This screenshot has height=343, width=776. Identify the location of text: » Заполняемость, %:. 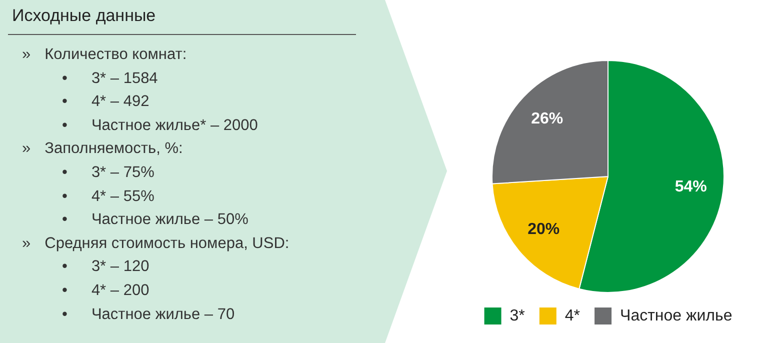
(102, 149).